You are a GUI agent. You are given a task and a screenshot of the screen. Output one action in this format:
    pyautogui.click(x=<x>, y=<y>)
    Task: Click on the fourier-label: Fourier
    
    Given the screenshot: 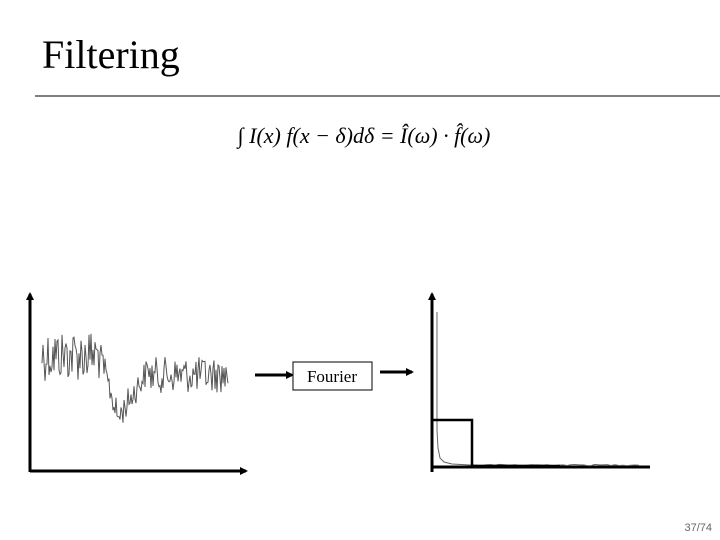 What is the action you would take?
    pyautogui.click(x=332, y=376)
    